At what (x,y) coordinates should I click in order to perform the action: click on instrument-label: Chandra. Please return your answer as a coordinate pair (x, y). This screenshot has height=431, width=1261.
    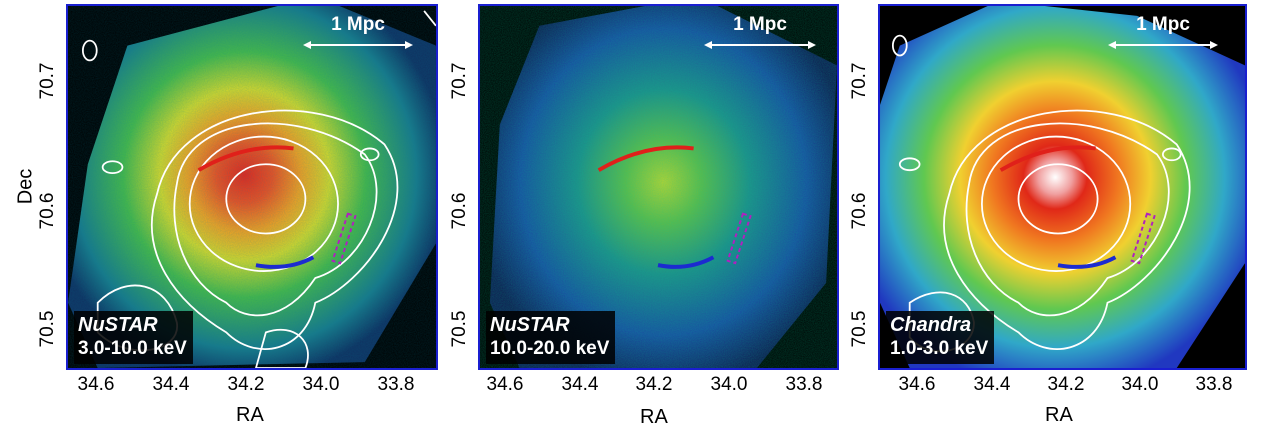
    Looking at the image, I should click on (931, 325).